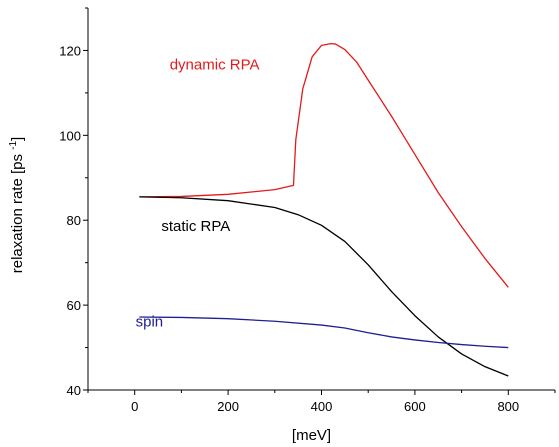  What do you see at coordinates (17, 139) in the screenshot?
I see `y-axis-label-close: ]` at bounding box center [17, 139].